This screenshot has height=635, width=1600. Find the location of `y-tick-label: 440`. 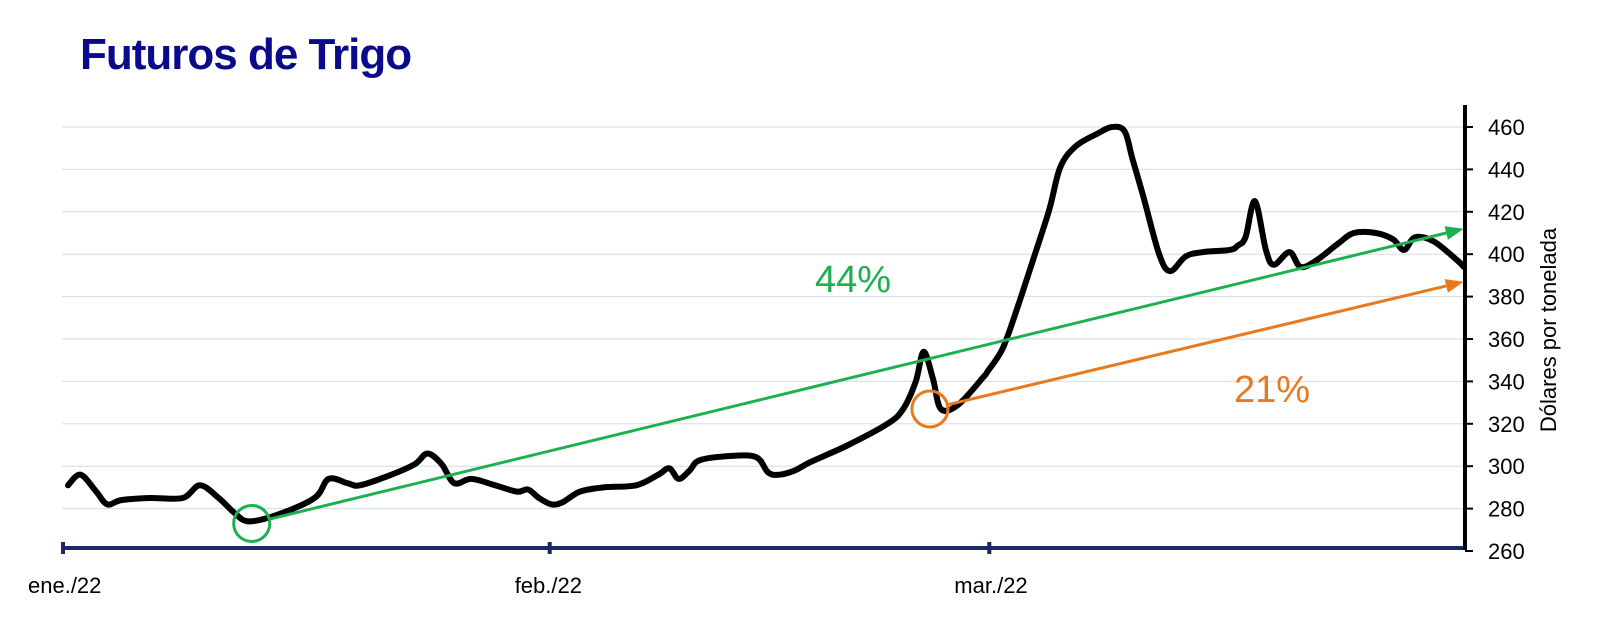

y-tick-label: 440 is located at coordinates (1506, 169).